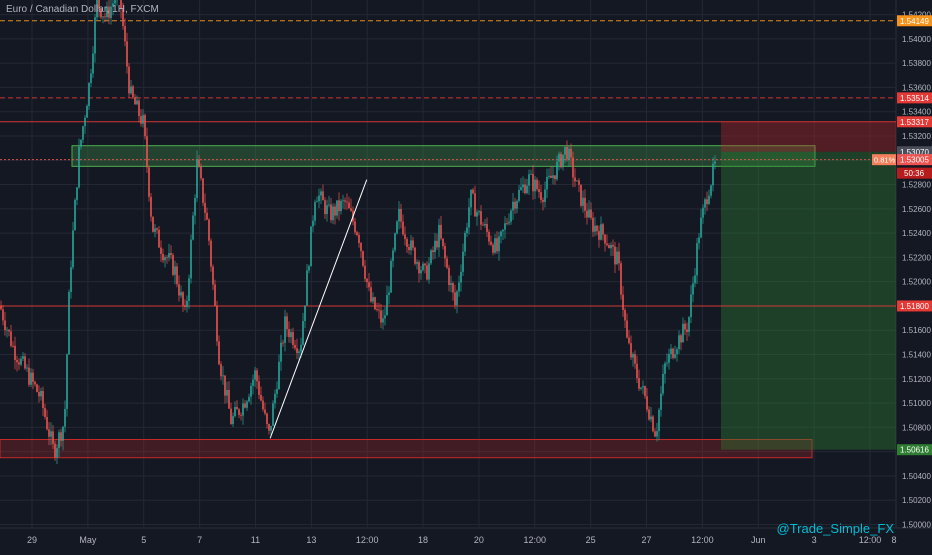 The image size is (932, 555). I want to click on short-position-tool, so click(808, 286).